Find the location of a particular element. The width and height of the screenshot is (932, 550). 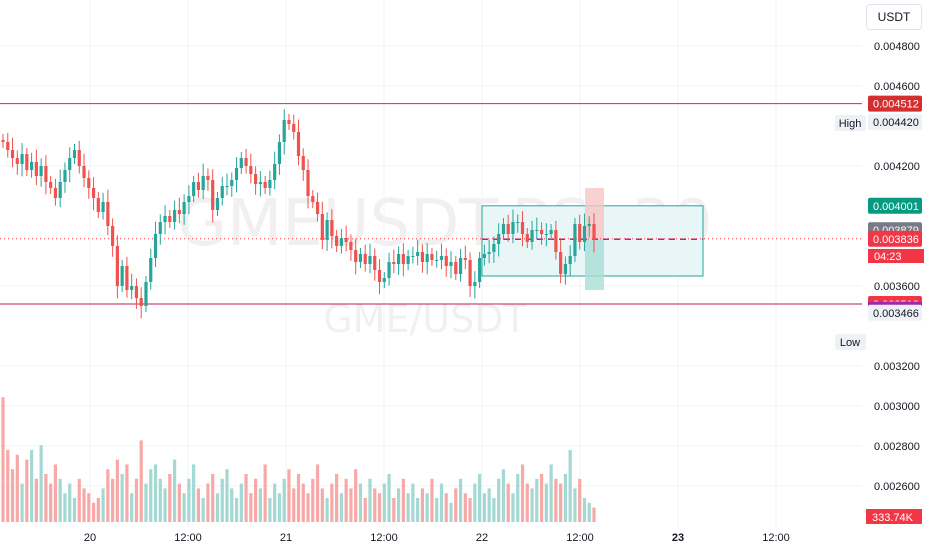

price-label-text: 0.003466 is located at coordinates (896, 314).